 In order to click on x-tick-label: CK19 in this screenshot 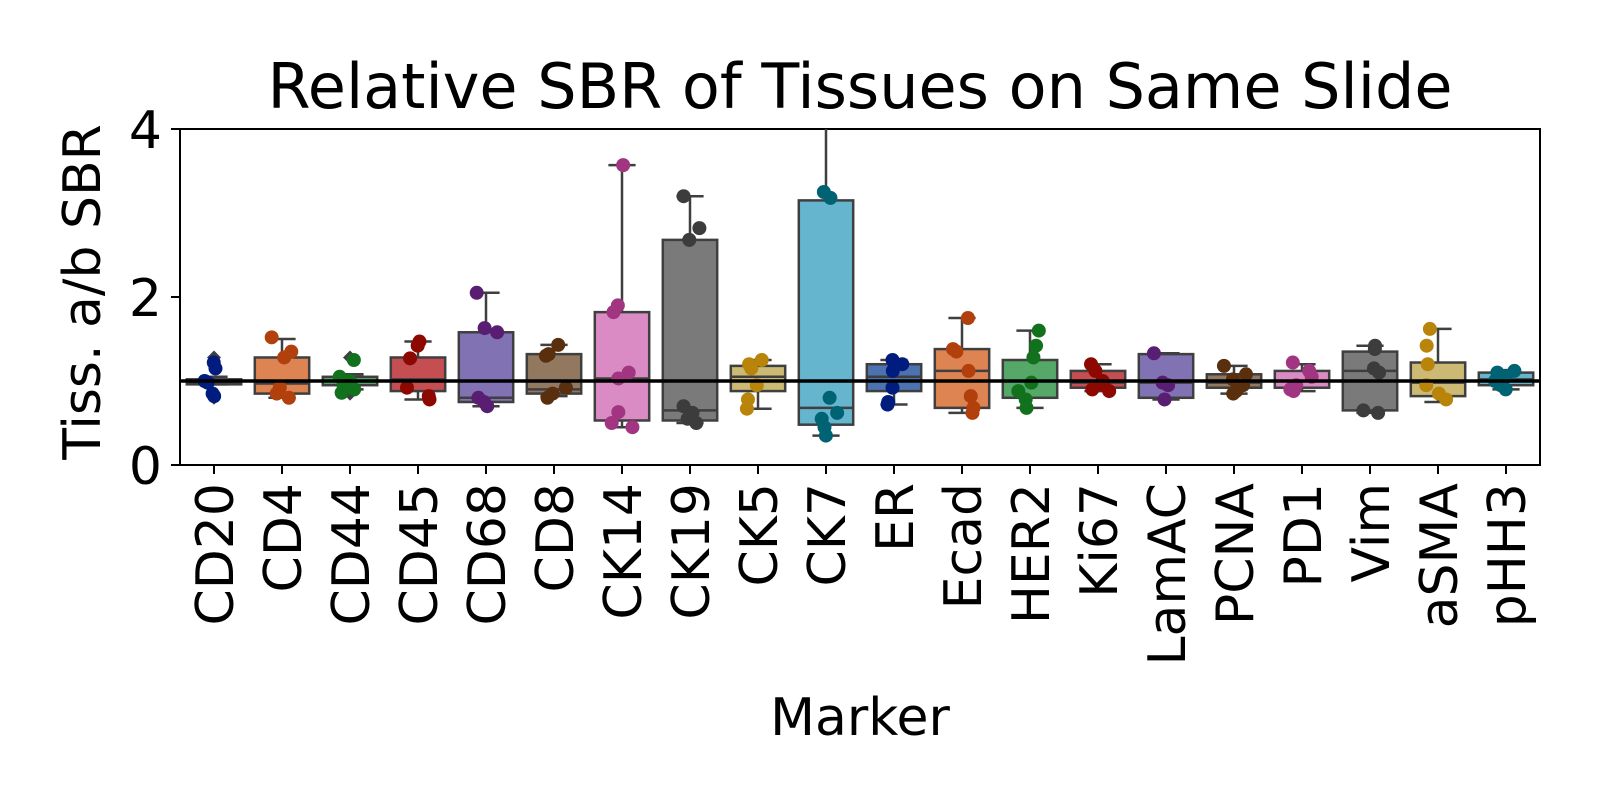, I will do `click(692, 551)`.